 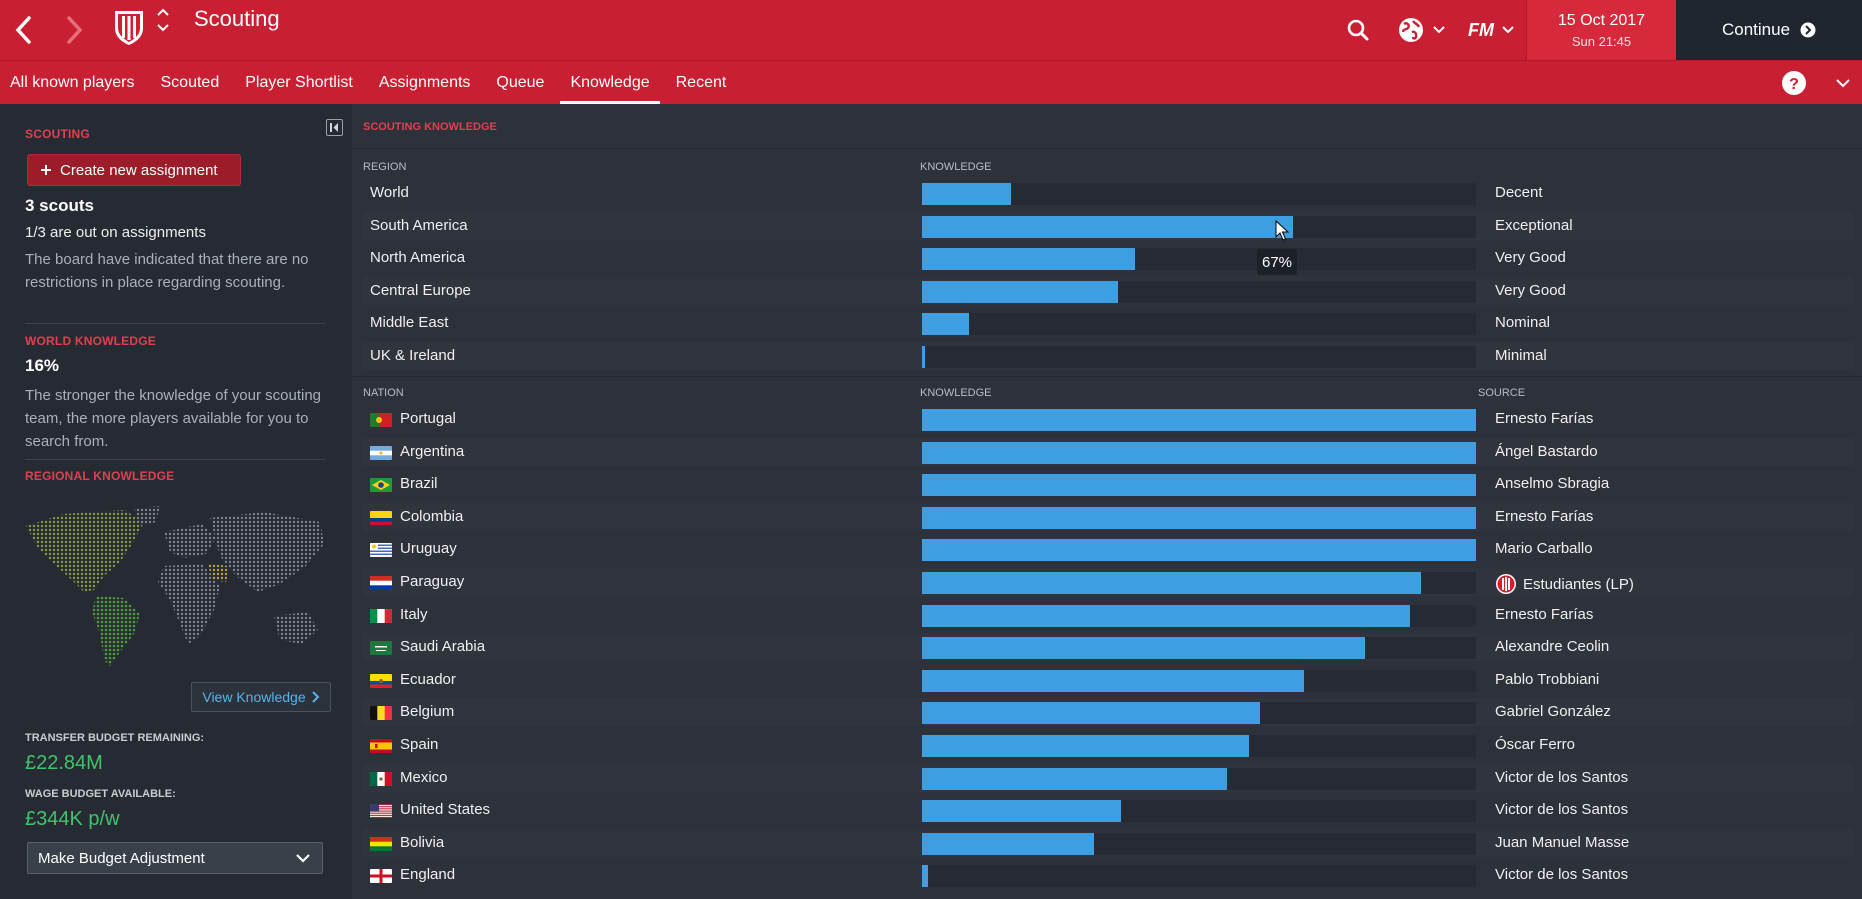 I want to click on game-date: 15 Oct 2017 Sun 21:45, so click(x=1601, y=30).